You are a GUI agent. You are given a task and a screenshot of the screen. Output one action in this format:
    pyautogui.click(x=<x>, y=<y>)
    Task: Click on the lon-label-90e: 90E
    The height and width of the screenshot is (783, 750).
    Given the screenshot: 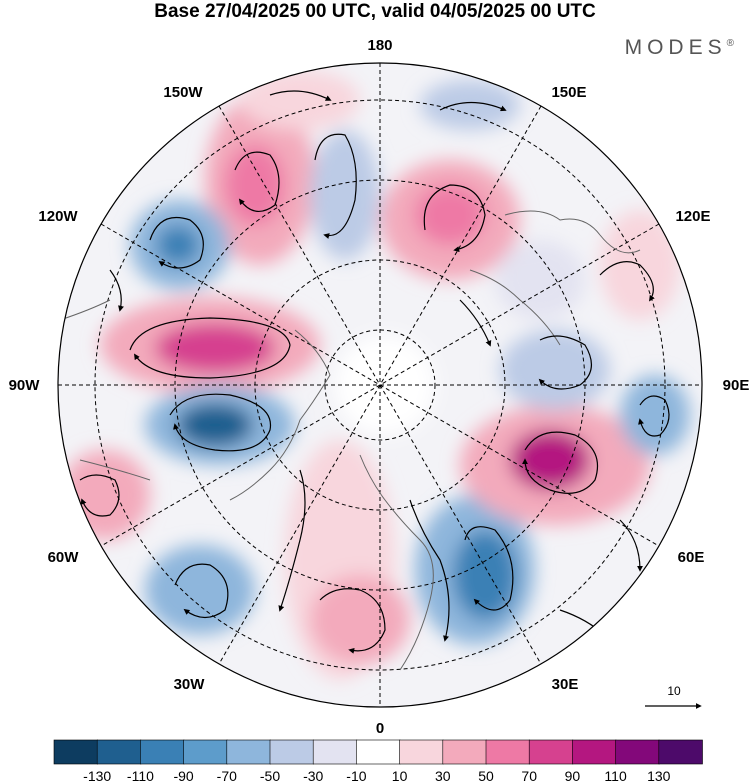 What is the action you would take?
    pyautogui.click(x=736, y=385)
    